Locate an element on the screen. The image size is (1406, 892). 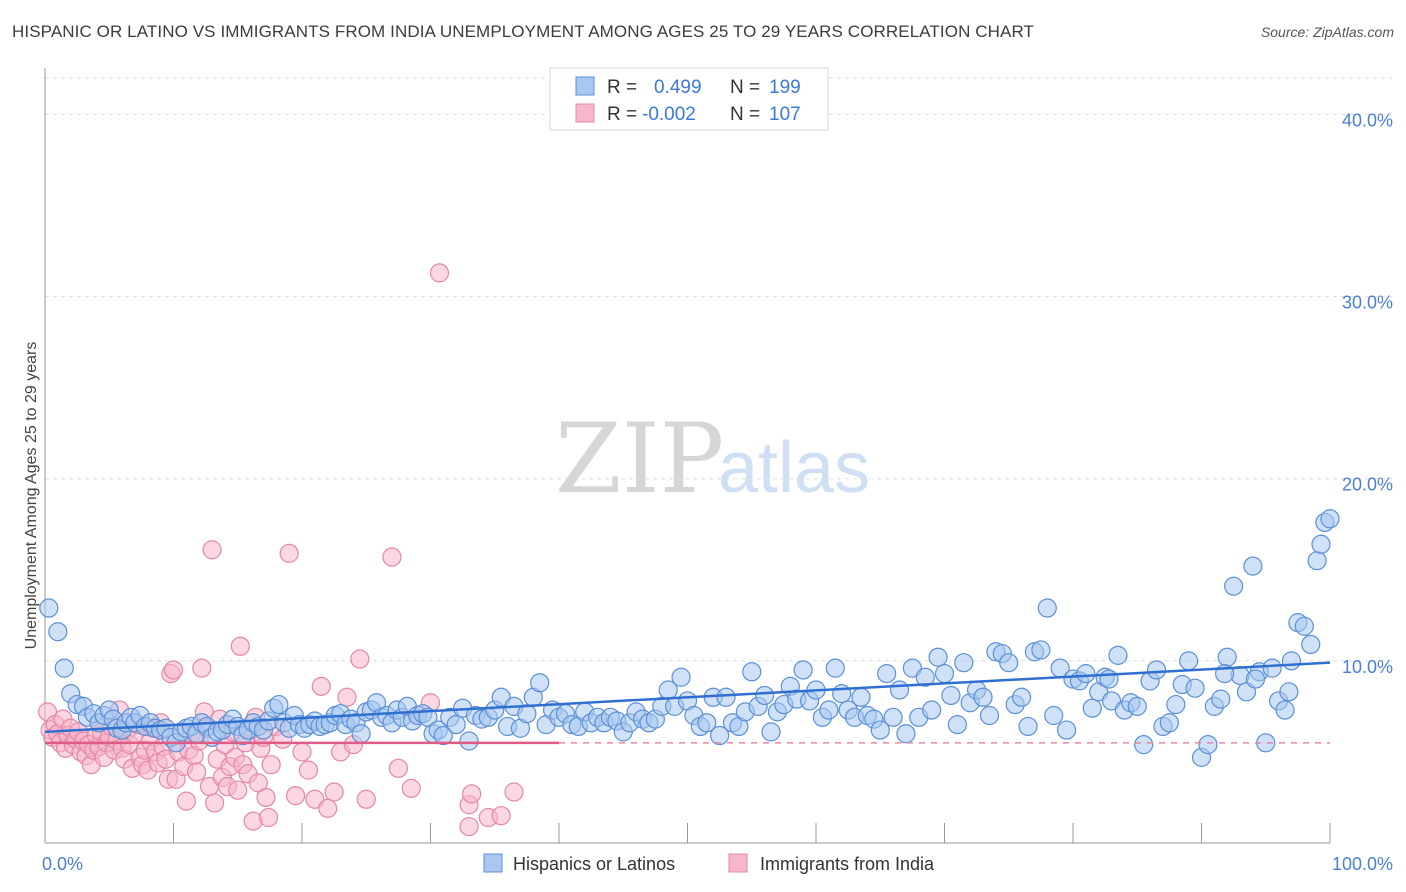
hispanic-trend-line is located at coordinates (687, 697).